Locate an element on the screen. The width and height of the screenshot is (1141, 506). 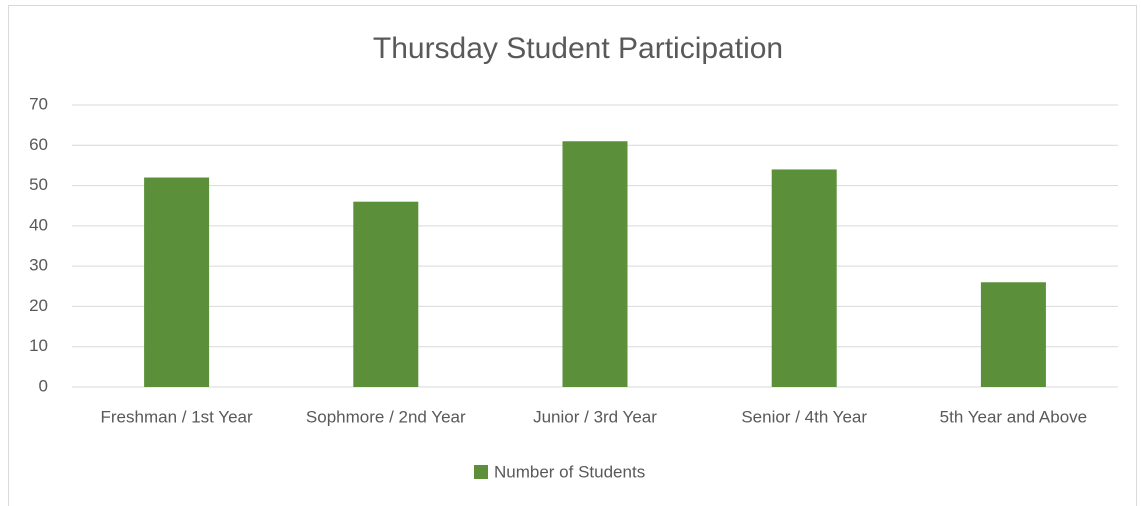
y-tick-label: 70 is located at coordinates (38, 103).